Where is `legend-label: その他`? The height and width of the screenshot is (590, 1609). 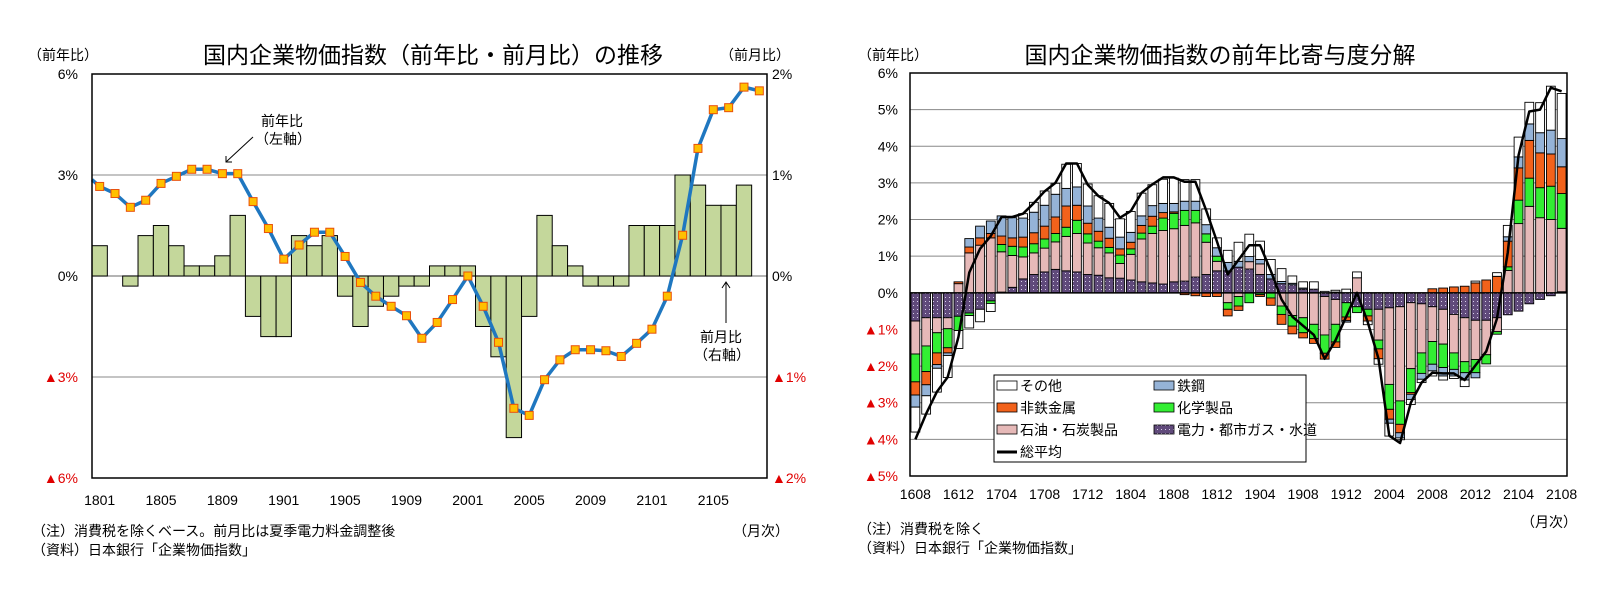 legend-label: その他 is located at coordinates (1041, 386).